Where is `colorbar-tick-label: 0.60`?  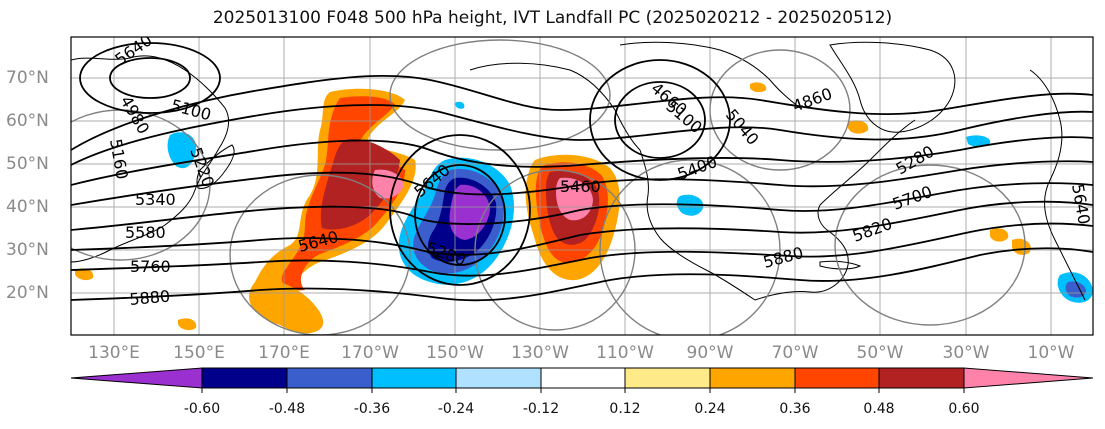 colorbar-tick-label: 0.60 is located at coordinates (964, 409).